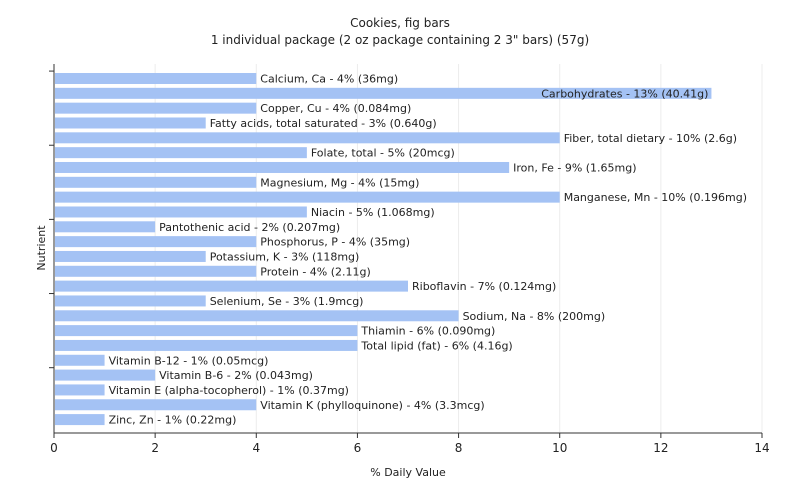  I want to click on x-tick-label: 12, so click(660, 448).